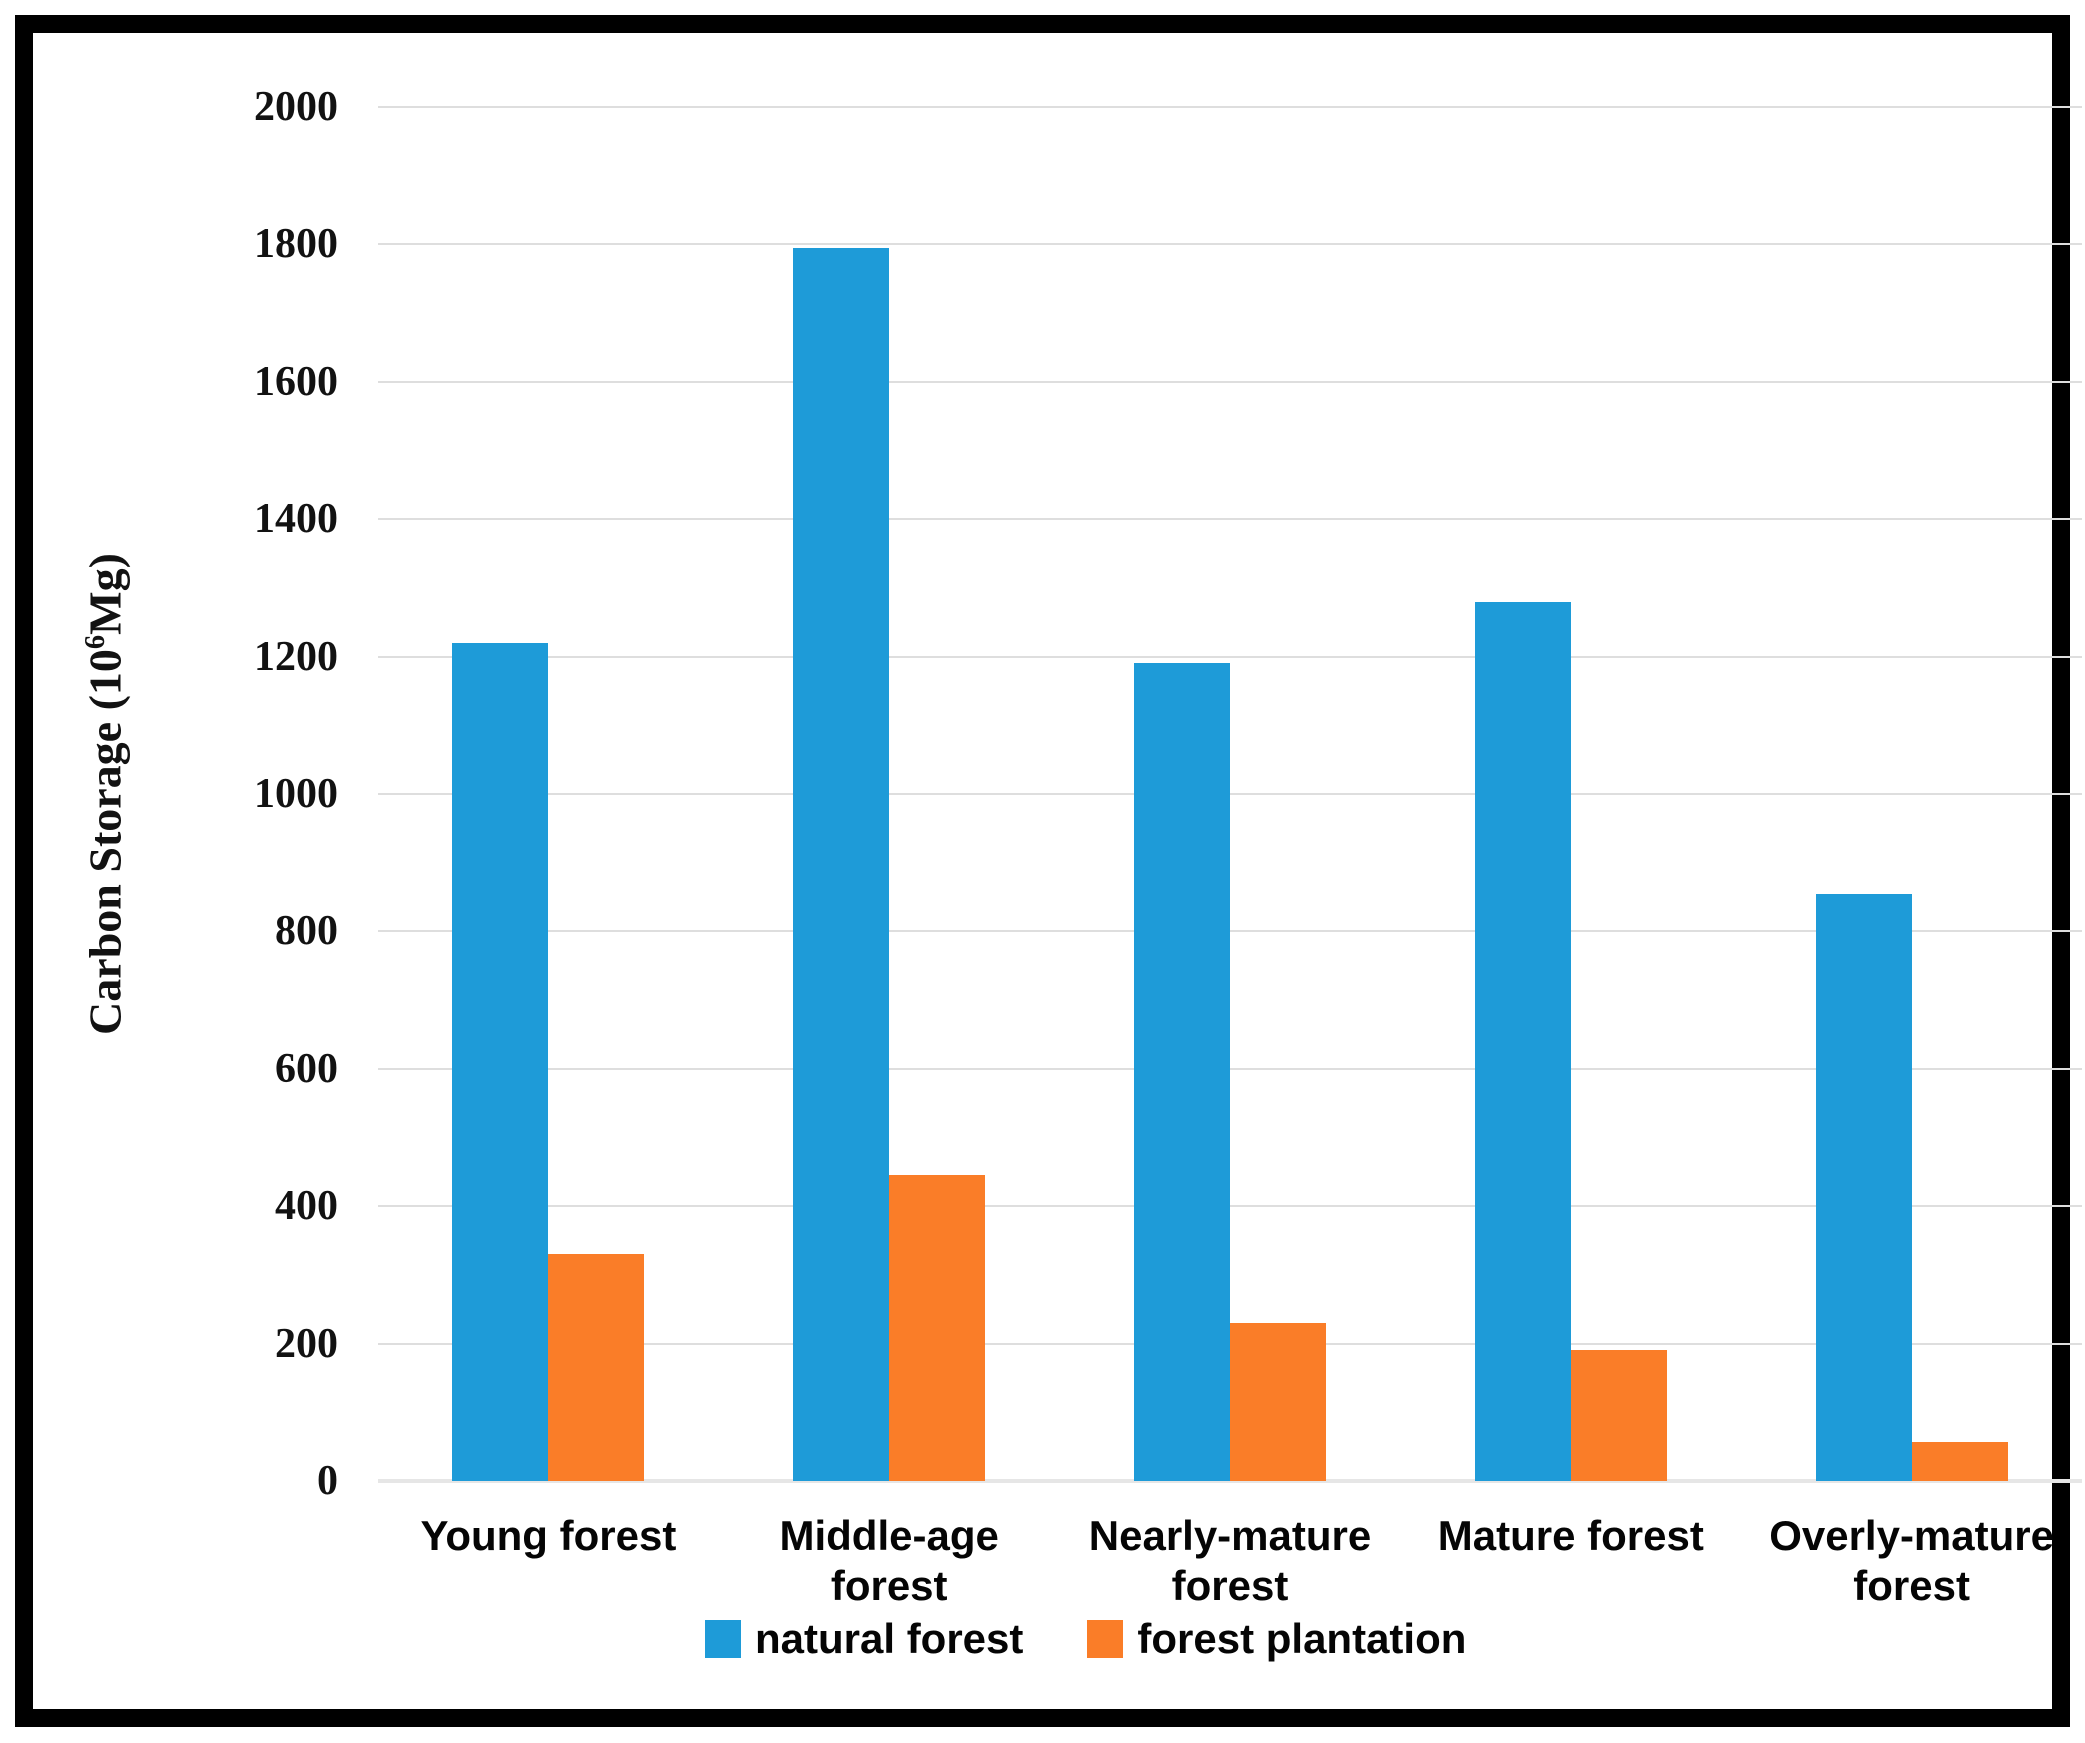 This screenshot has height=1743, width=2085. What do you see at coordinates (296, 107) in the screenshot?
I see `y-axis-tick-label: 2000` at bounding box center [296, 107].